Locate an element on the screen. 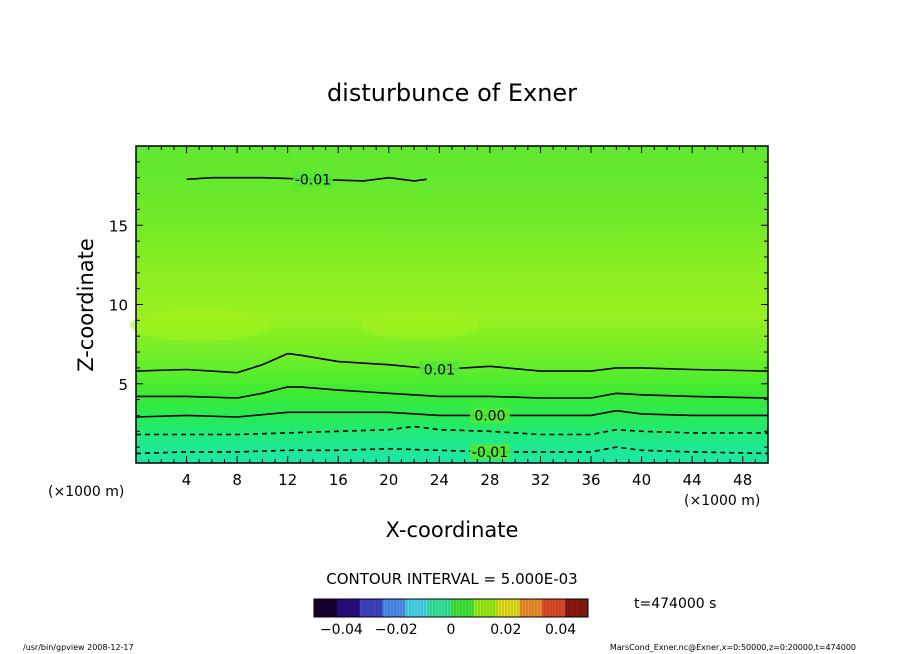 The image size is (904, 654). colorbar is located at coordinates (451, 608).